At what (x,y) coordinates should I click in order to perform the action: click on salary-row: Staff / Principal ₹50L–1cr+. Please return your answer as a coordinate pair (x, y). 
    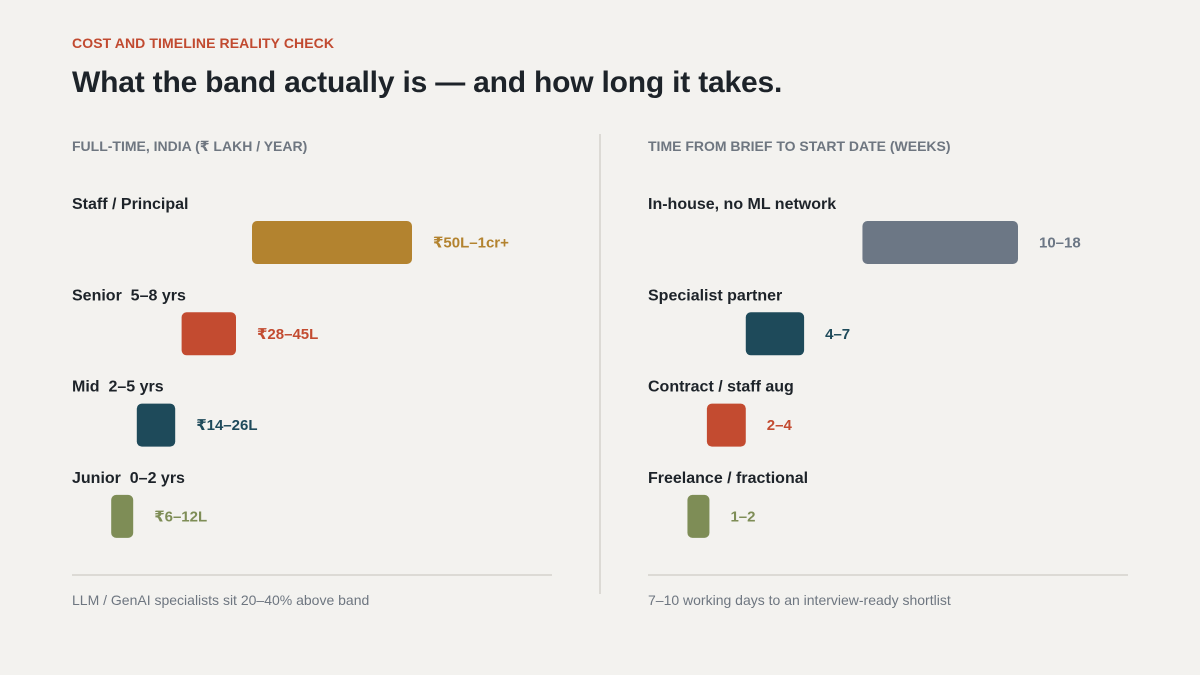
    Looking at the image, I should click on (290, 230).